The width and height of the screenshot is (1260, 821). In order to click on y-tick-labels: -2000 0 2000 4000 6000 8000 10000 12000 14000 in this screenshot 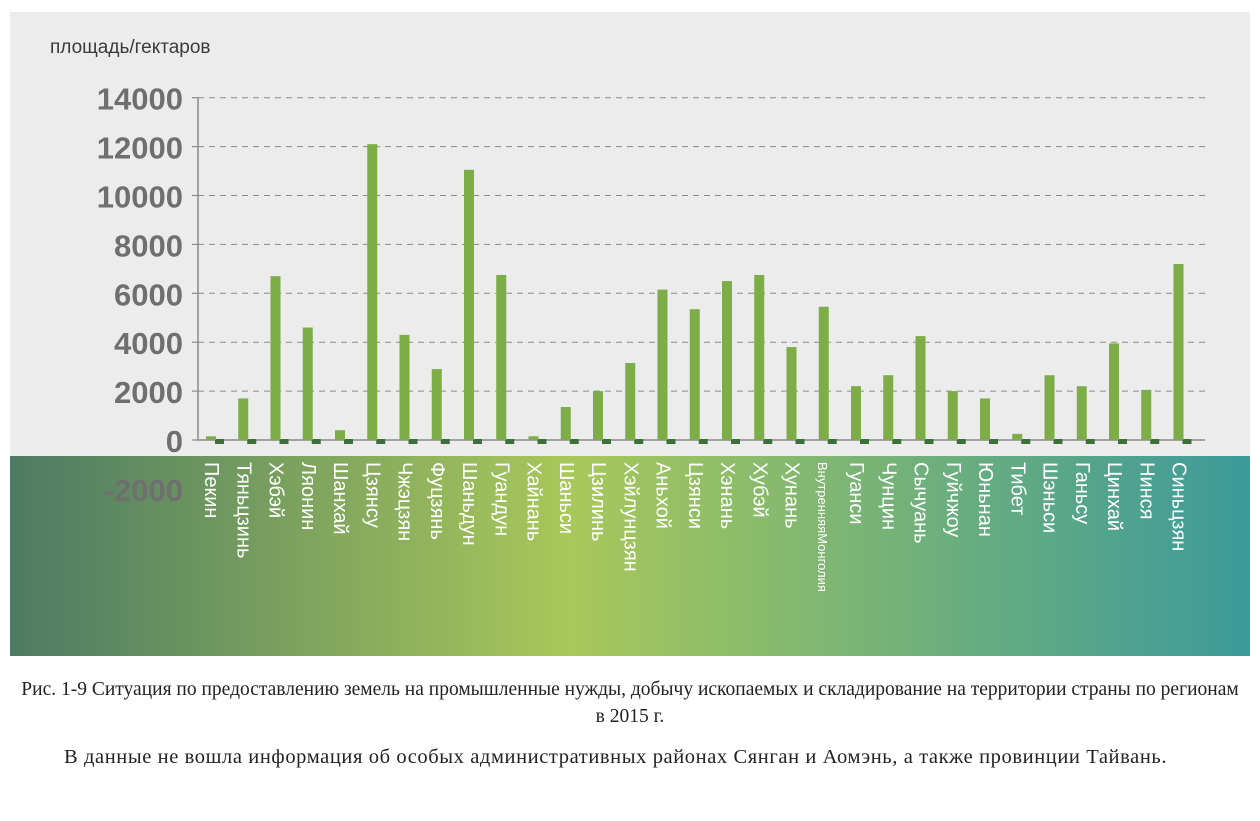, I will do `click(140, 295)`.